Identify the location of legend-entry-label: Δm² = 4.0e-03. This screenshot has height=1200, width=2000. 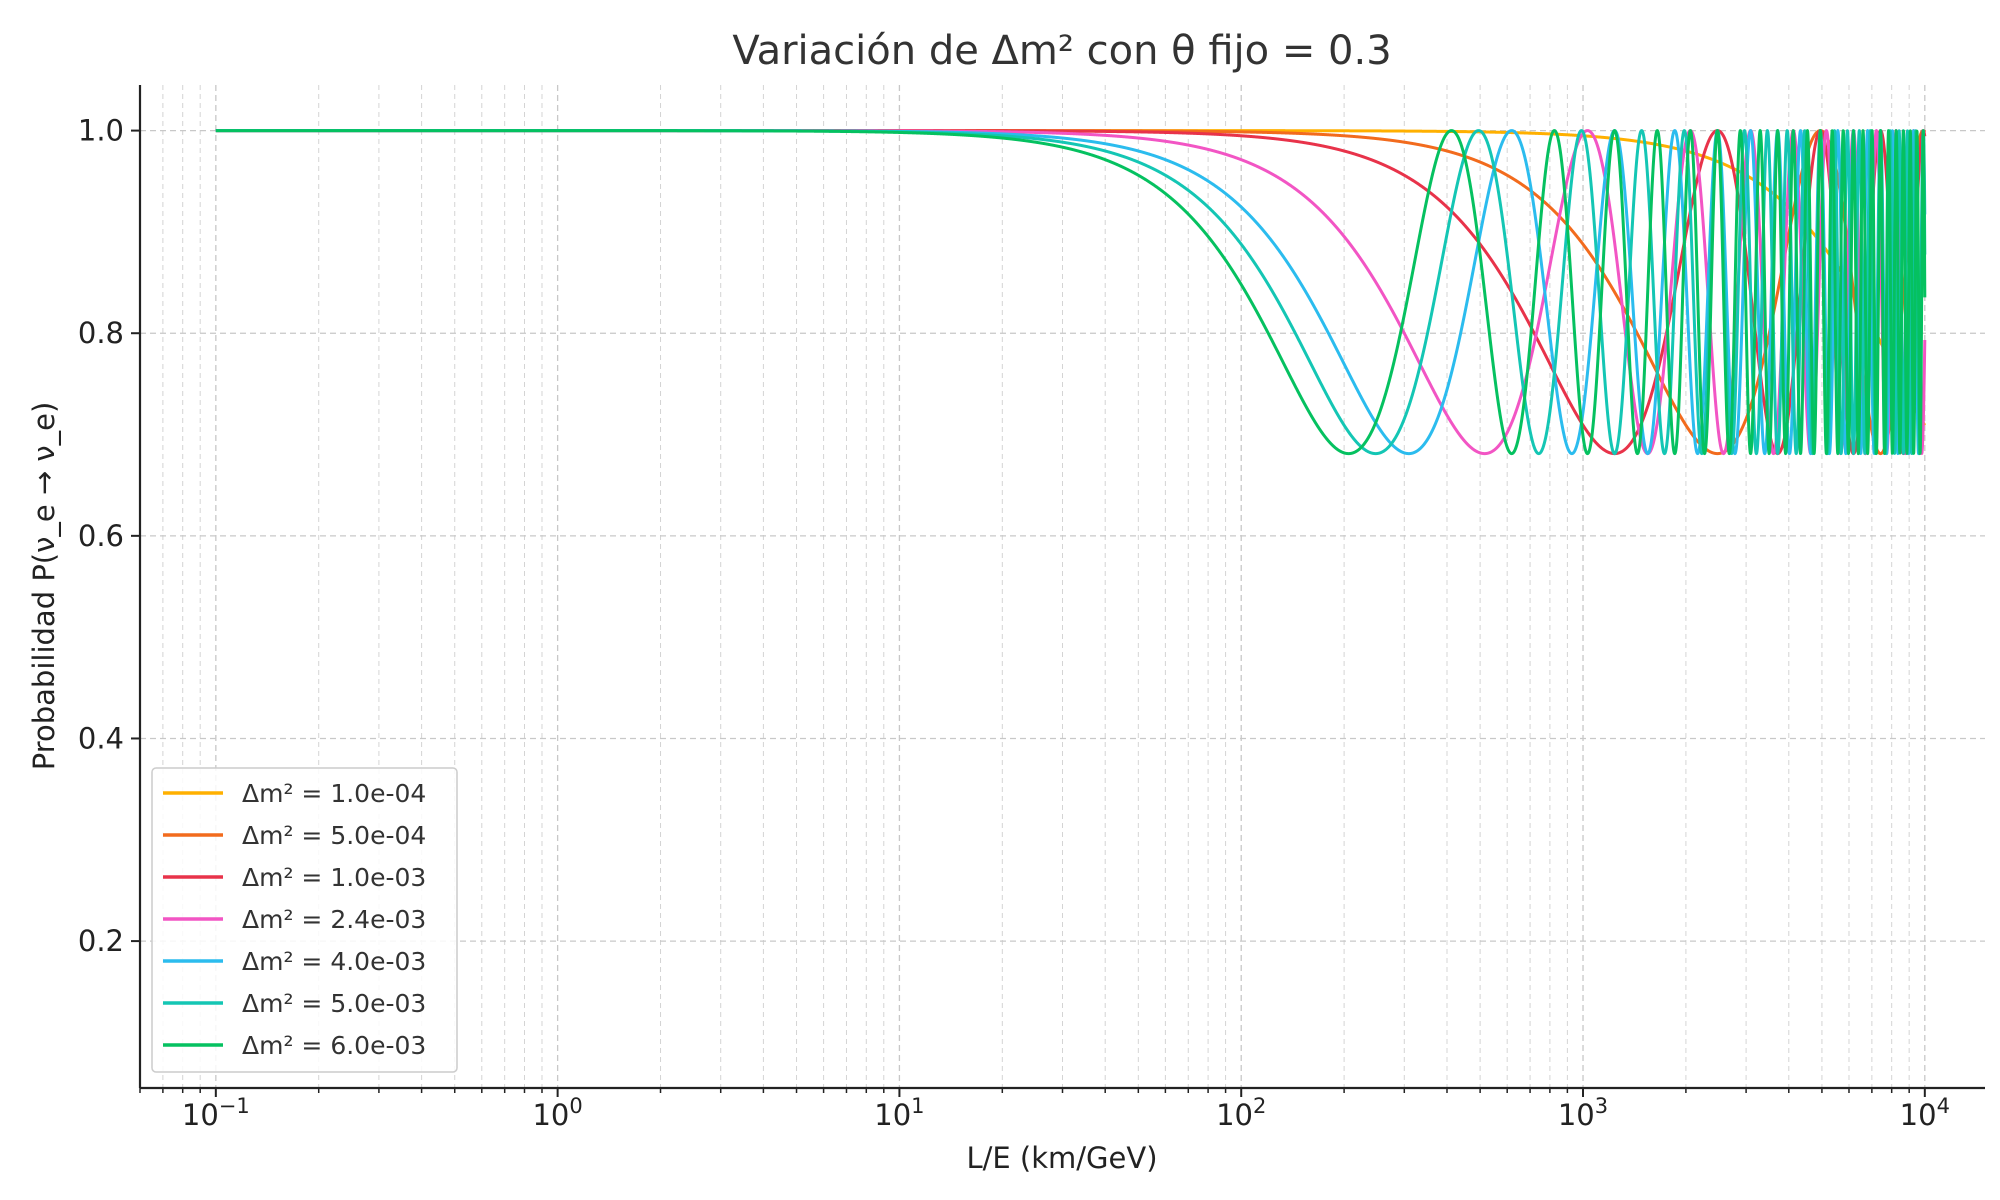
(334, 961).